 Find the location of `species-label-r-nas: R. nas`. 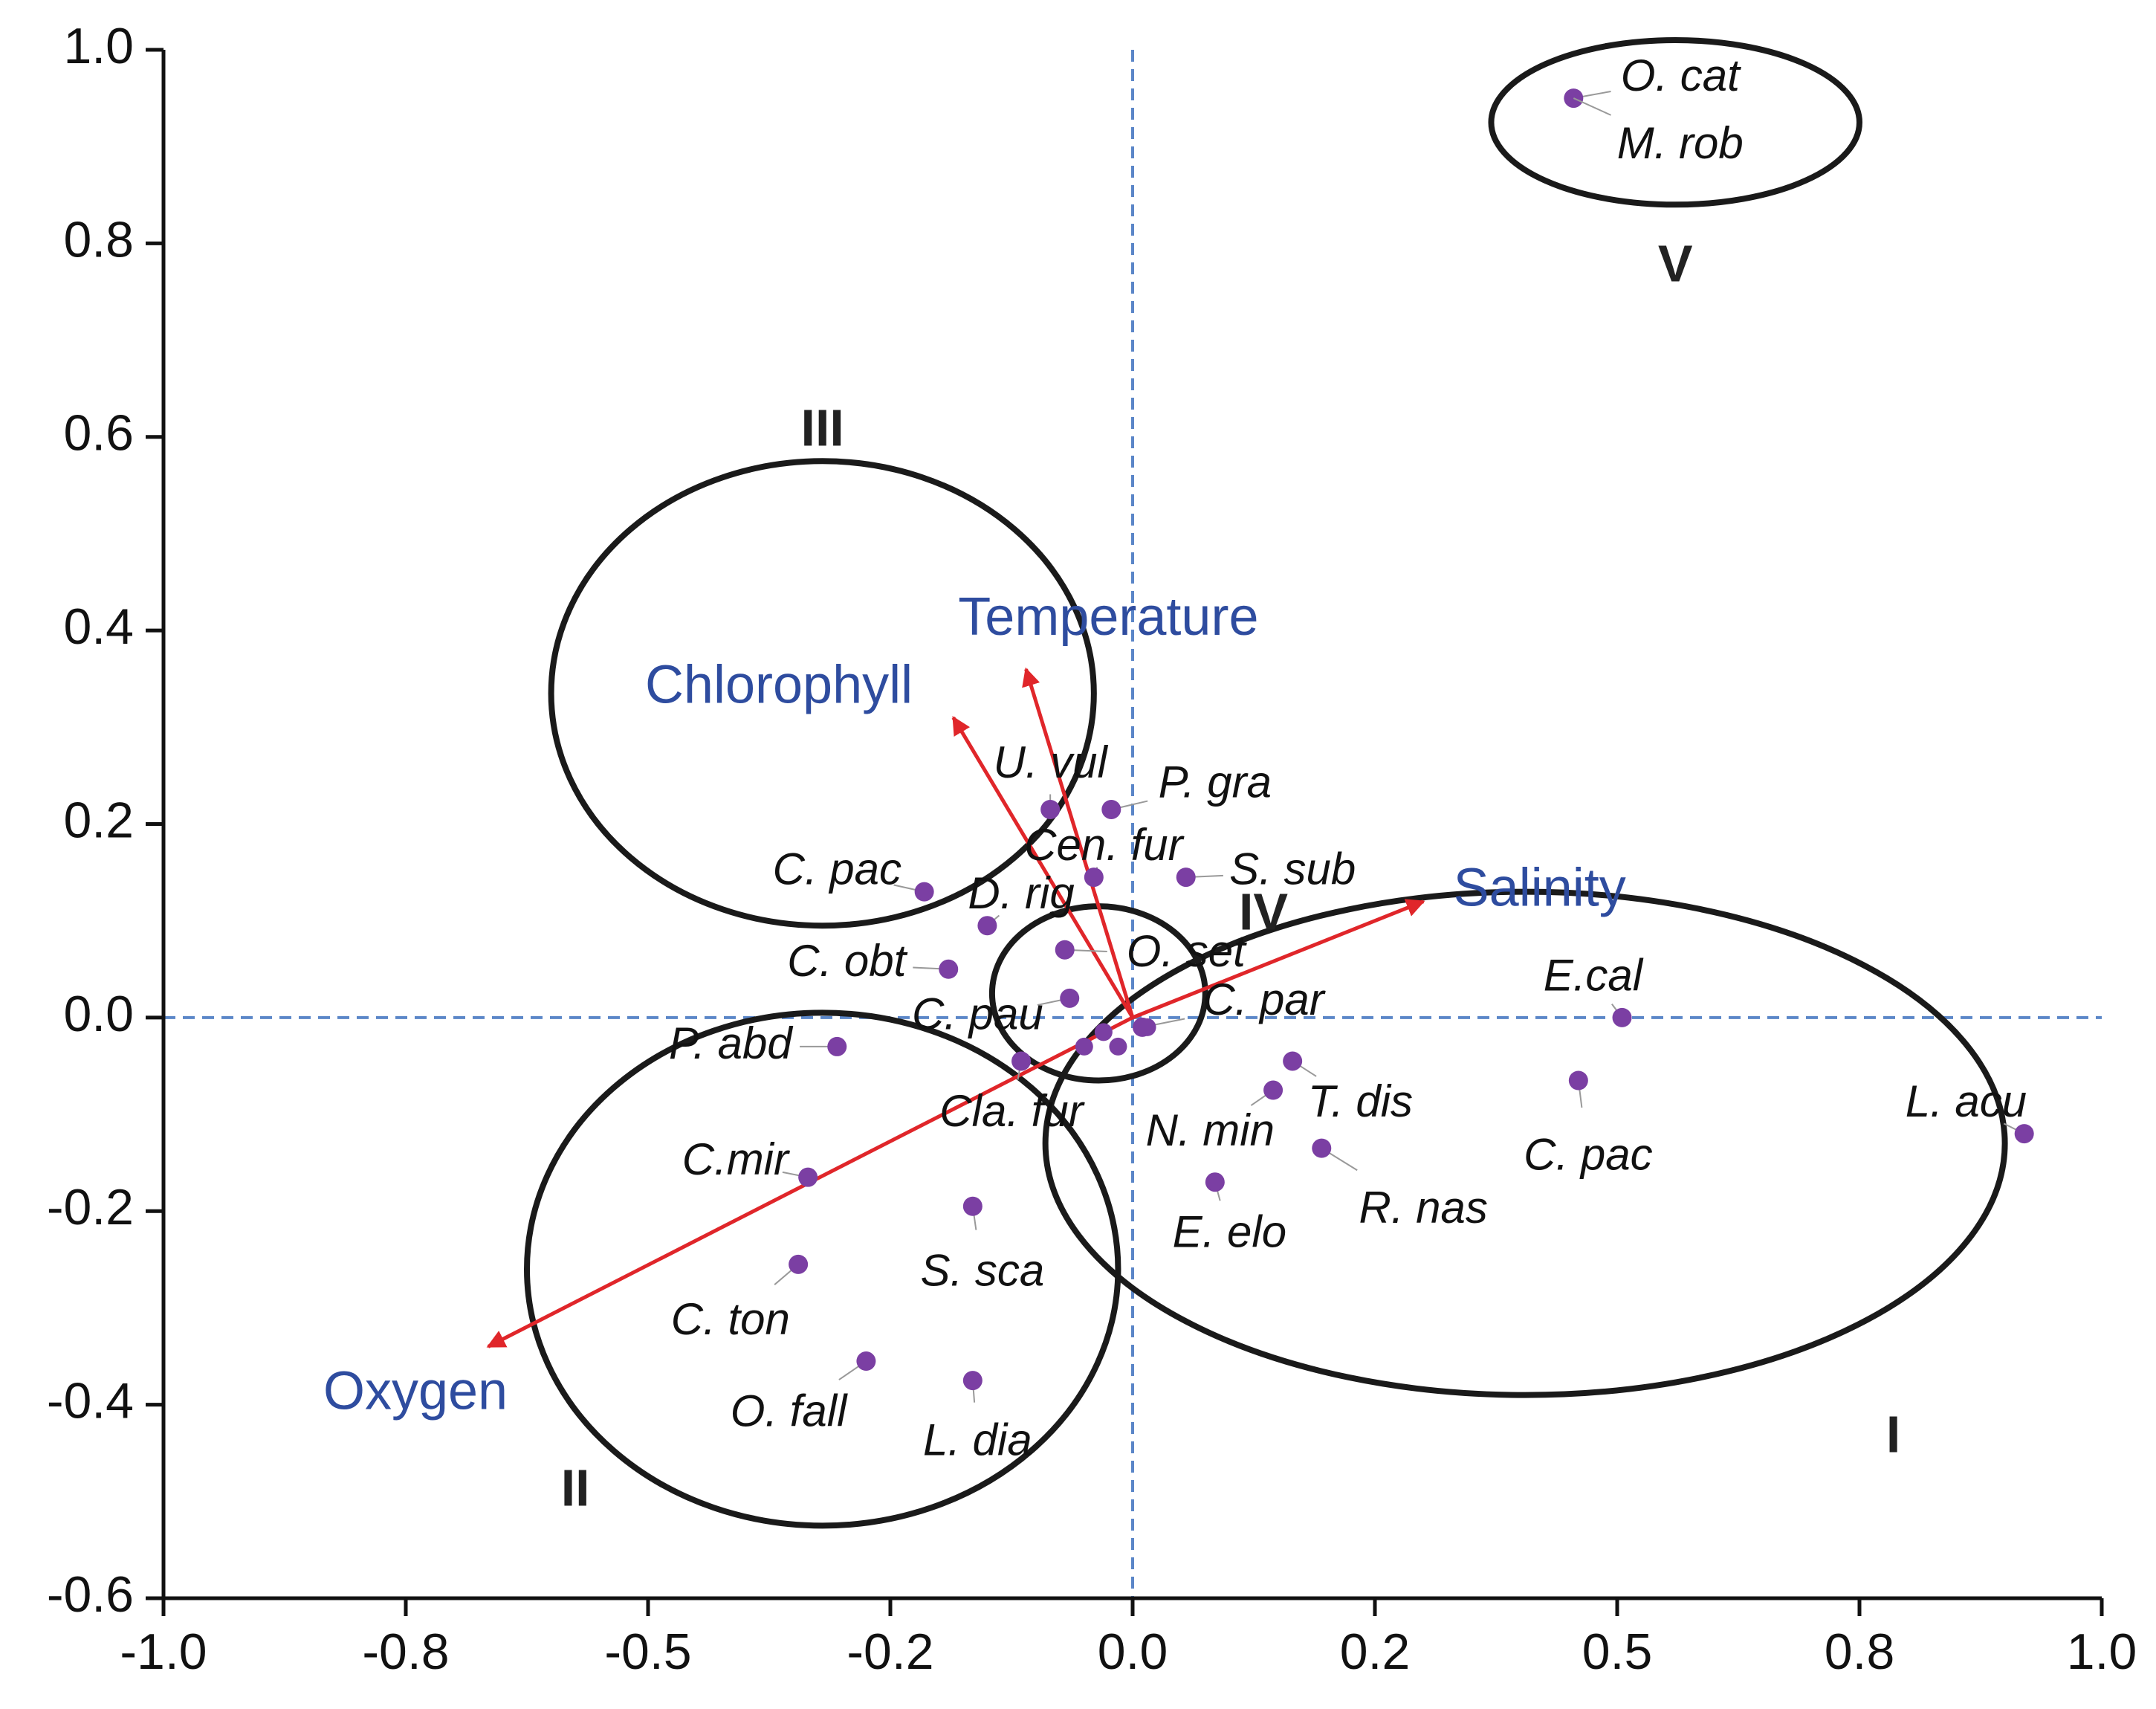

species-label-r-nas: R. nas is located at coordinates (1423, 1208).